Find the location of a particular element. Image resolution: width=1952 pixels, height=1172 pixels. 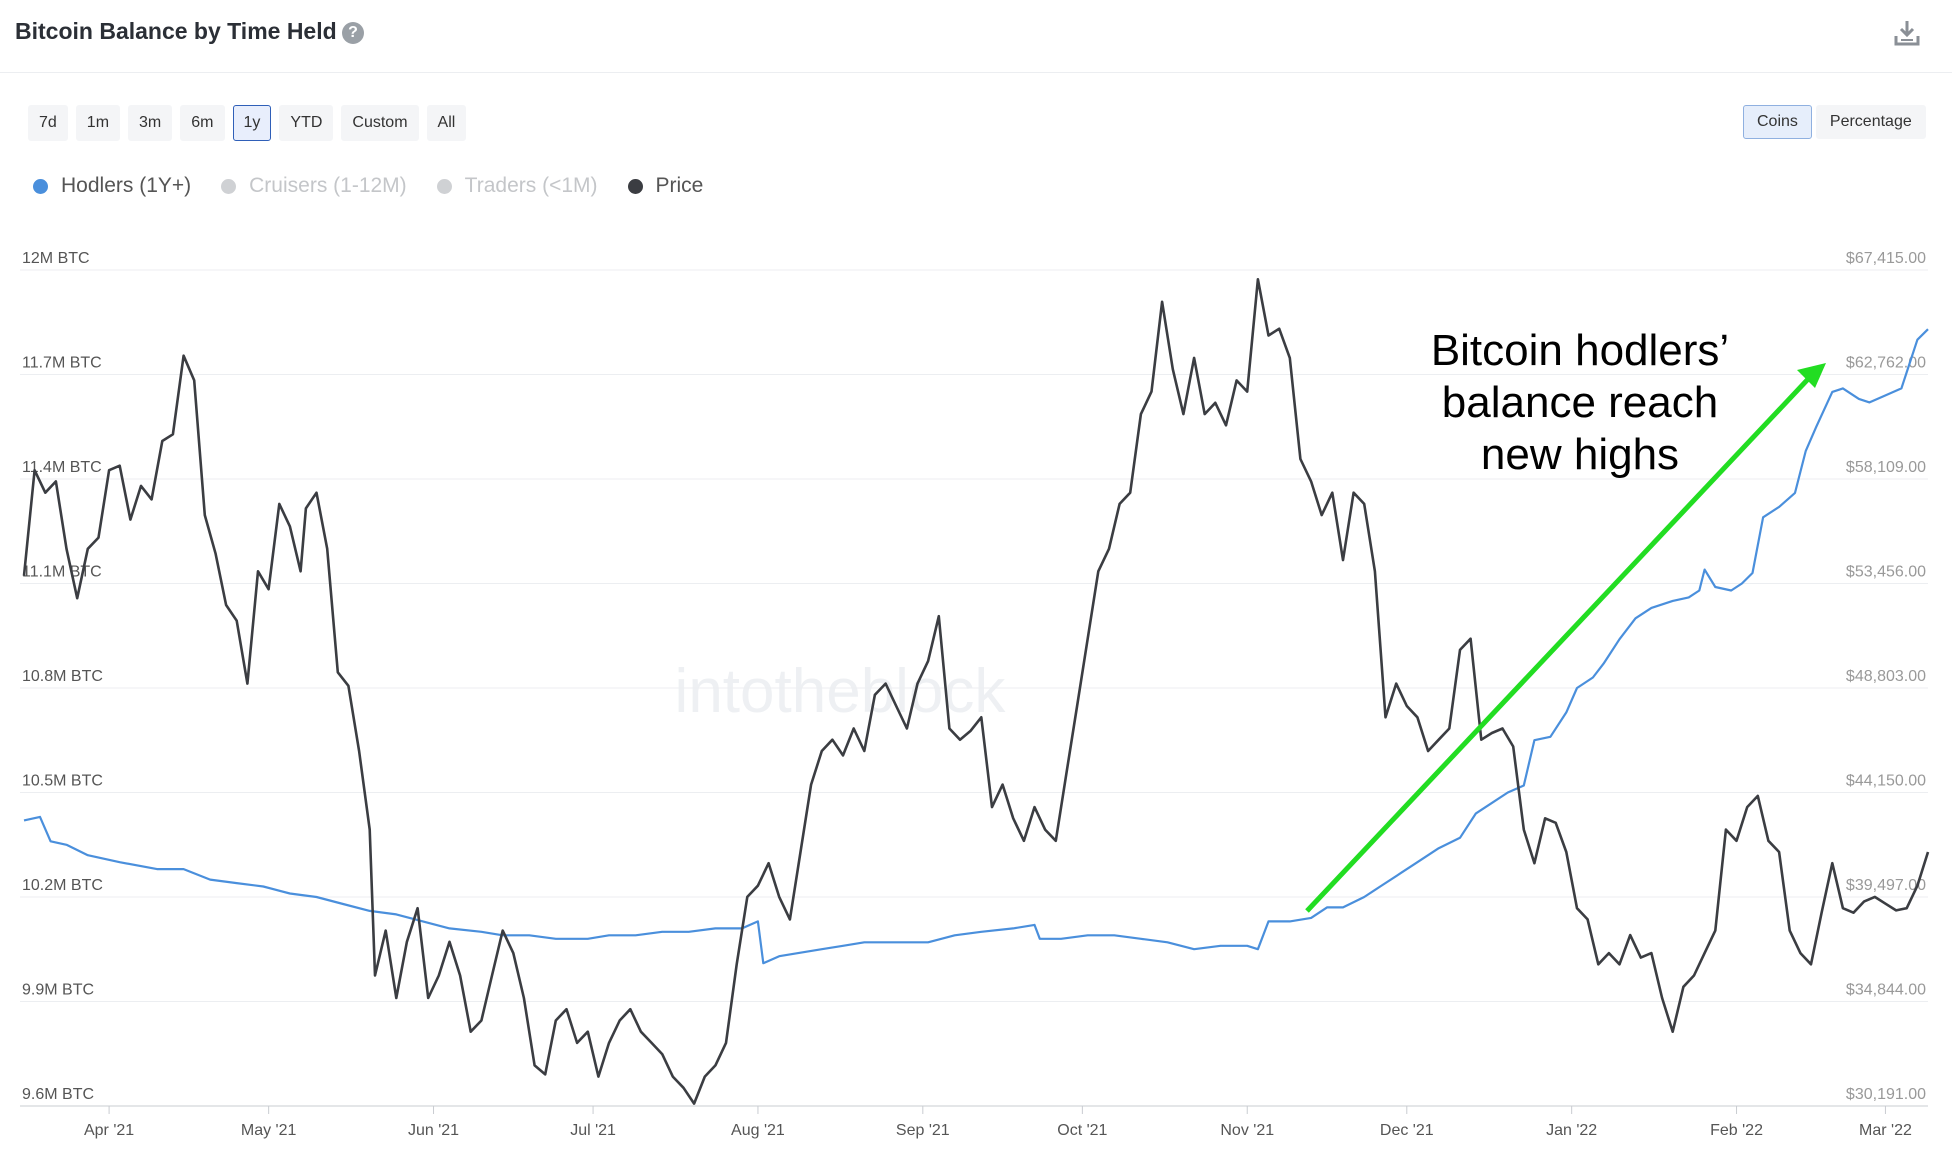

left-axis-tick-label: 9.9M BTC is located at coordinates (58, 990).